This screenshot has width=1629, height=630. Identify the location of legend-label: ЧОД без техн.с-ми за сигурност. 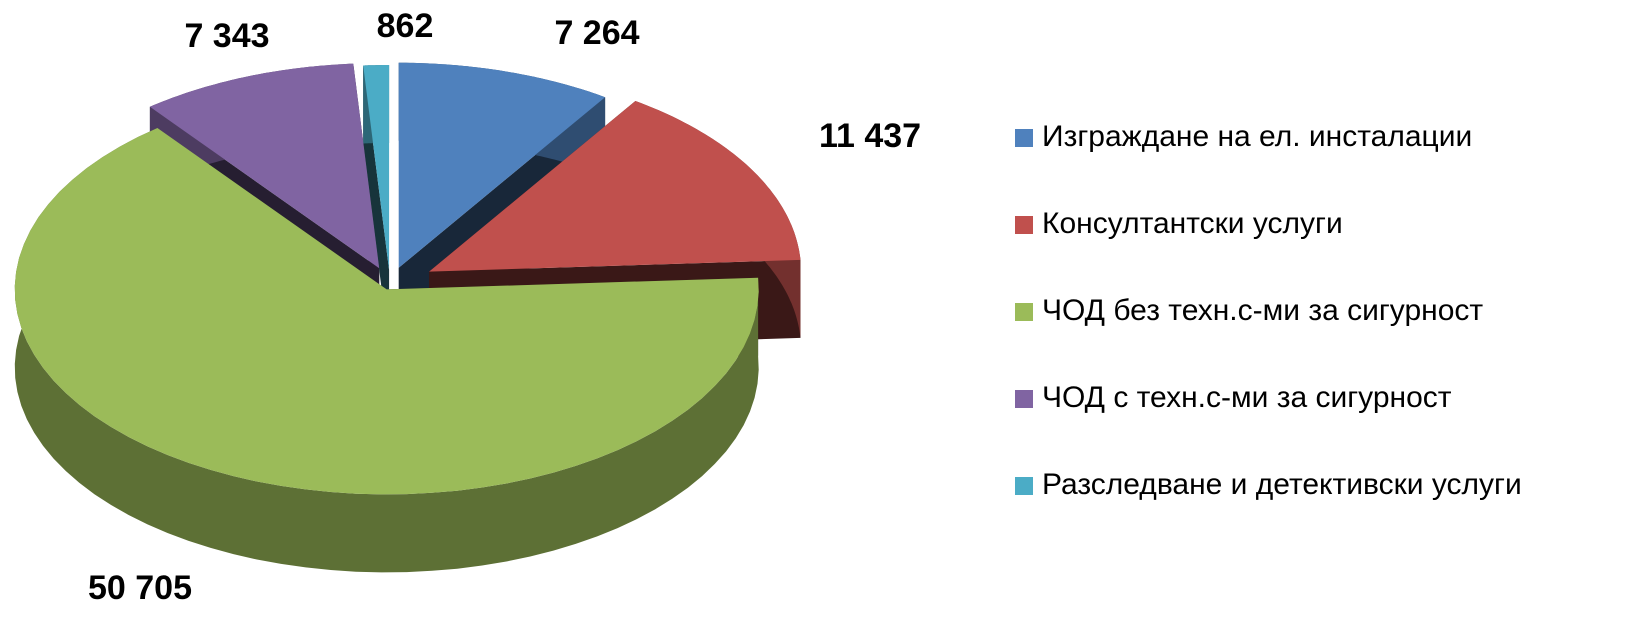
(1262, 310).